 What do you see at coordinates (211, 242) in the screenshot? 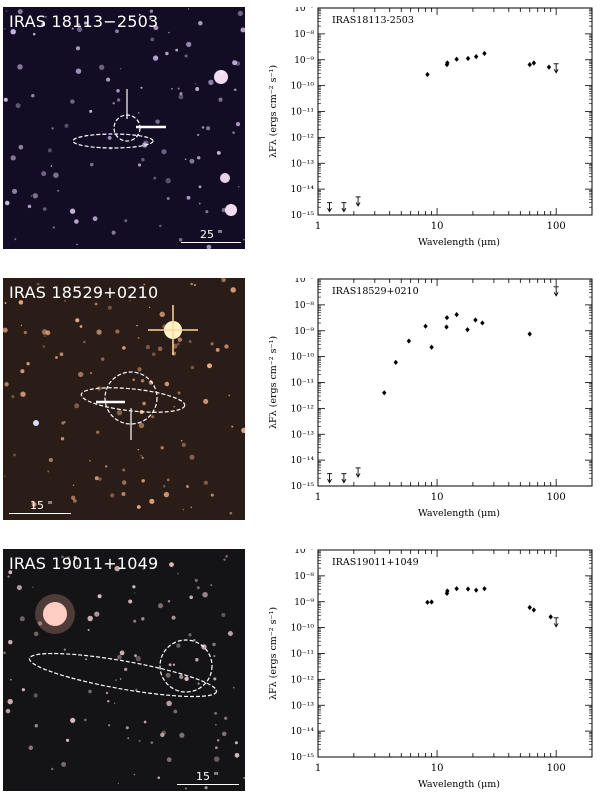
I see `scale-bar` at bounding box center [211, 242].